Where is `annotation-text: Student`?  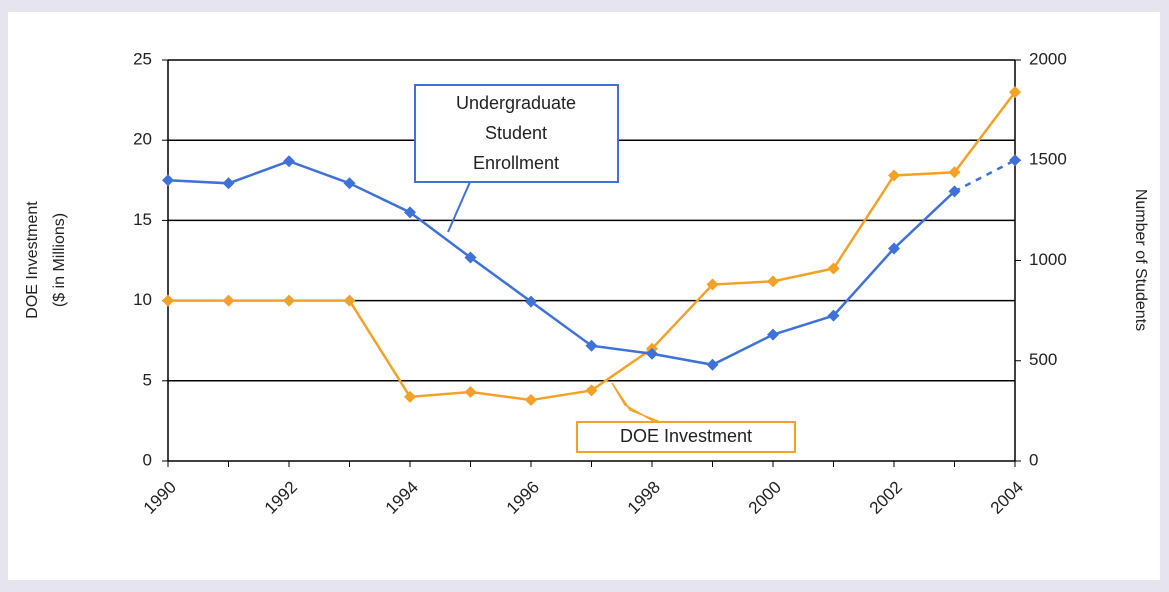 annotation-text: Student is located at coordinates (516, 133).